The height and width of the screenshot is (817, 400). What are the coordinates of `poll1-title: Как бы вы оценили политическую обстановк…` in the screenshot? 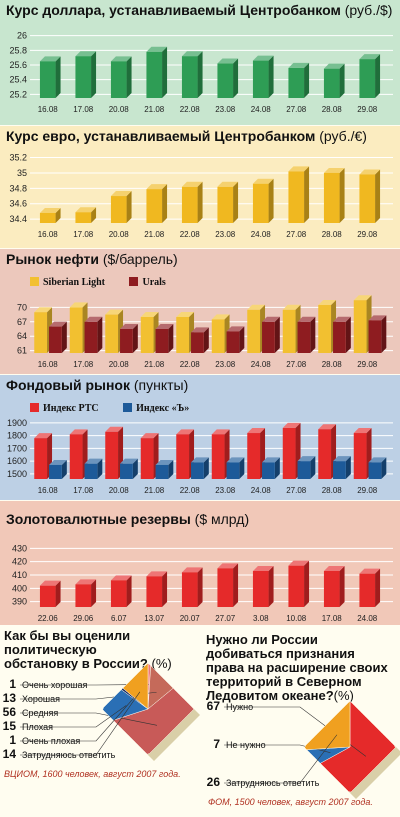 It's located at (88, 649).